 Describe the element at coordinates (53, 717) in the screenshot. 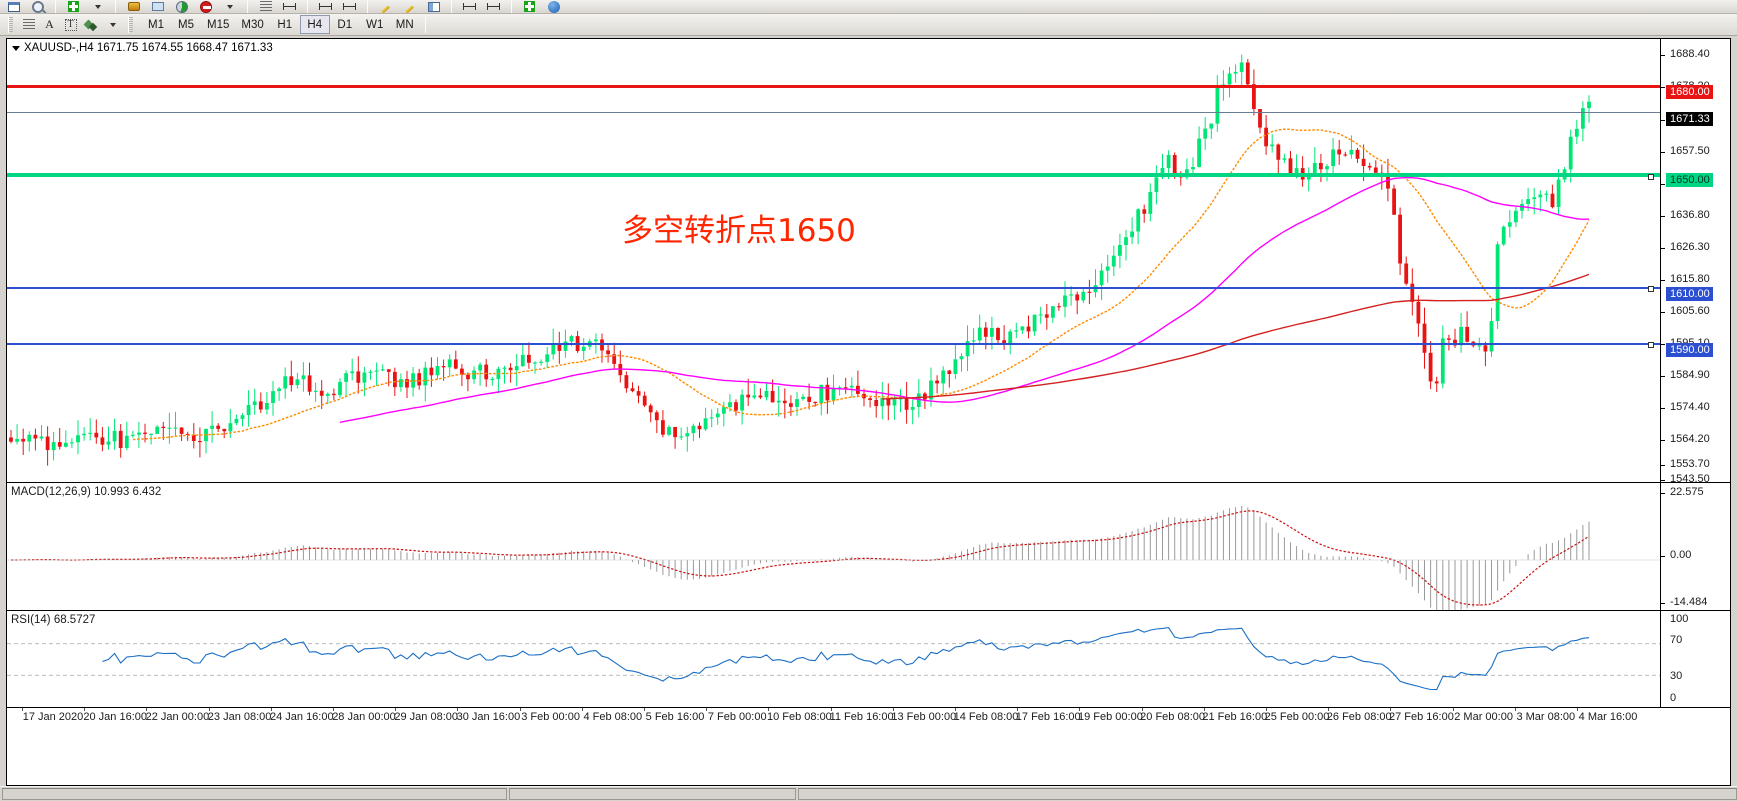

I see `time-label: 17 Jan 2020` at that location.